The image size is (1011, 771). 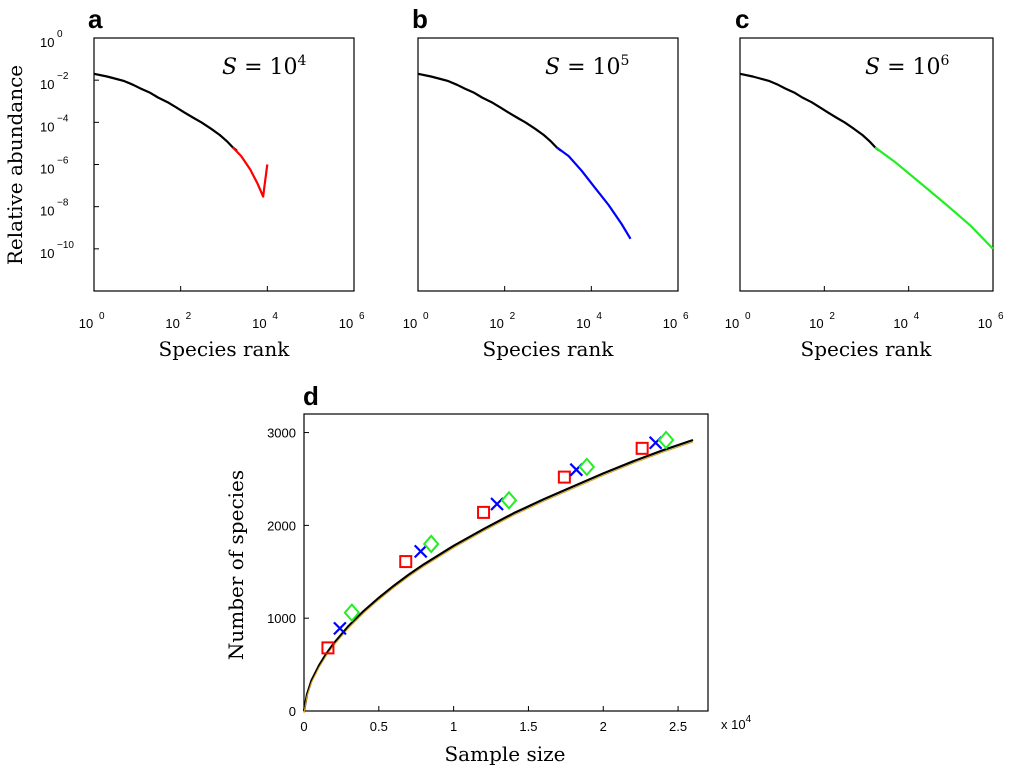 What do you see at coordinates (985, 323) in the screenshot?
I see `x-tick-label-c-3: 10` at bounding box center [985, 323].